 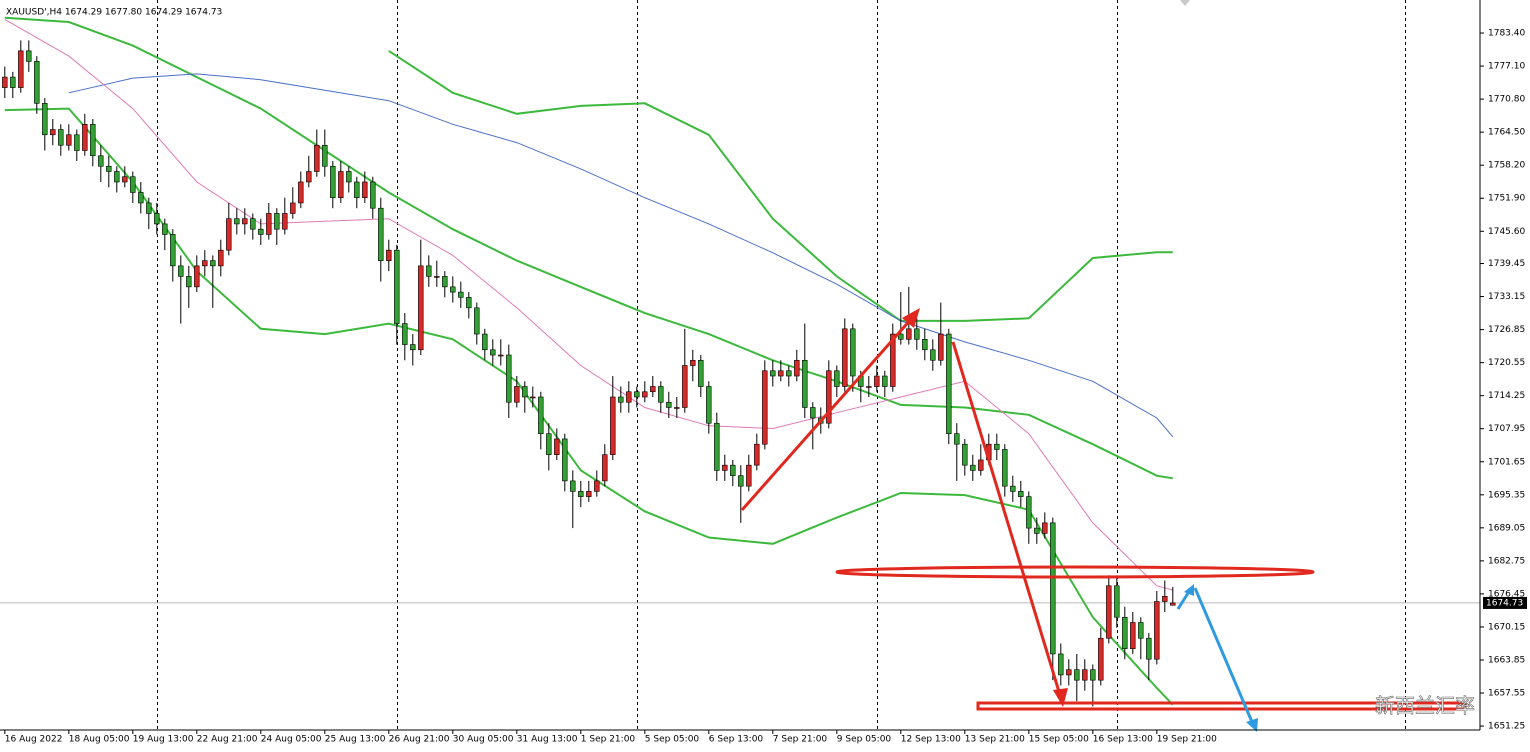 What do you see at coordinates (1506, 363) in the screenshot?
I see `y-tick-label: 1720.55` at bounding box center [1506, 363].